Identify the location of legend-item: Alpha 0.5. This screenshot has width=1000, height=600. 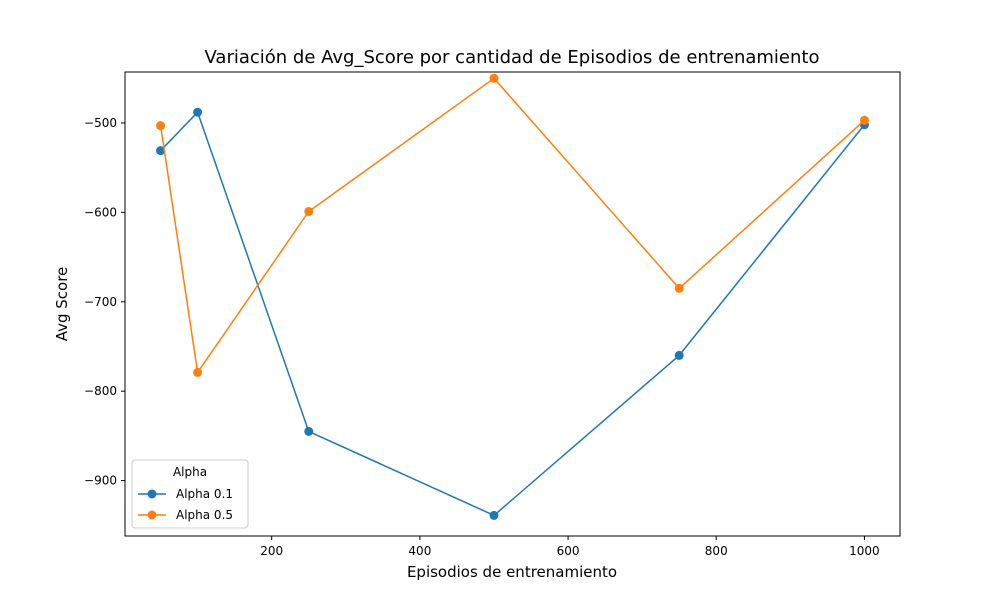
(185, 515).